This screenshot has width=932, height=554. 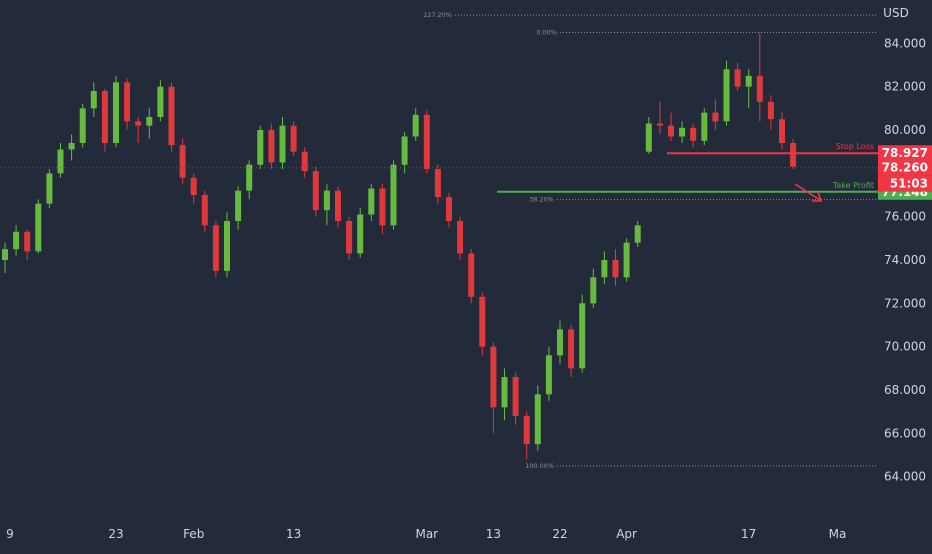 I want to click on current-price-tag-bg, so click(x=905, y=167).